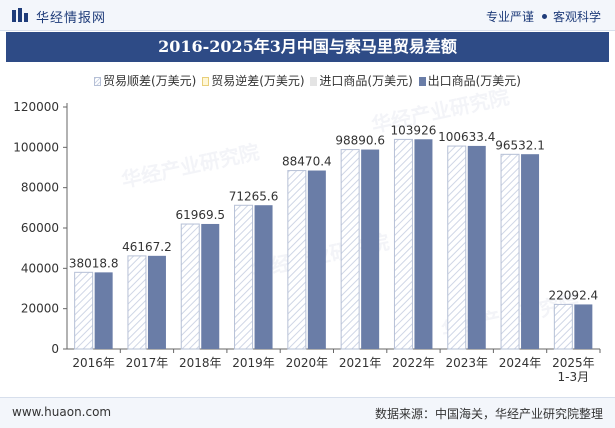 The height and width of the screenshot is (428, 615). I want to click on legend-item-deficit: 贸易逆差(万美元), so click(253, 80).